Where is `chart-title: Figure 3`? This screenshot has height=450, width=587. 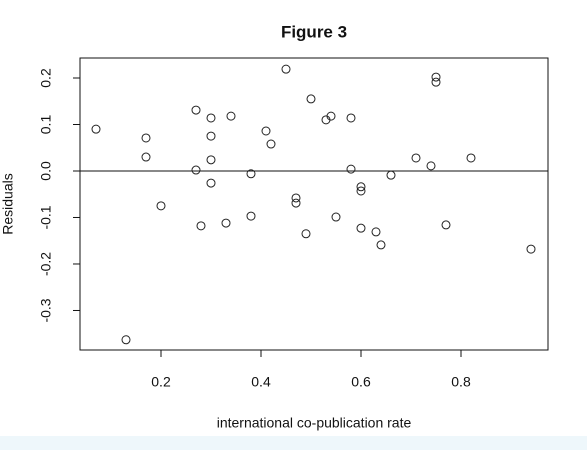 chart-title: Figure 3 is located at coordinates (314, 31).